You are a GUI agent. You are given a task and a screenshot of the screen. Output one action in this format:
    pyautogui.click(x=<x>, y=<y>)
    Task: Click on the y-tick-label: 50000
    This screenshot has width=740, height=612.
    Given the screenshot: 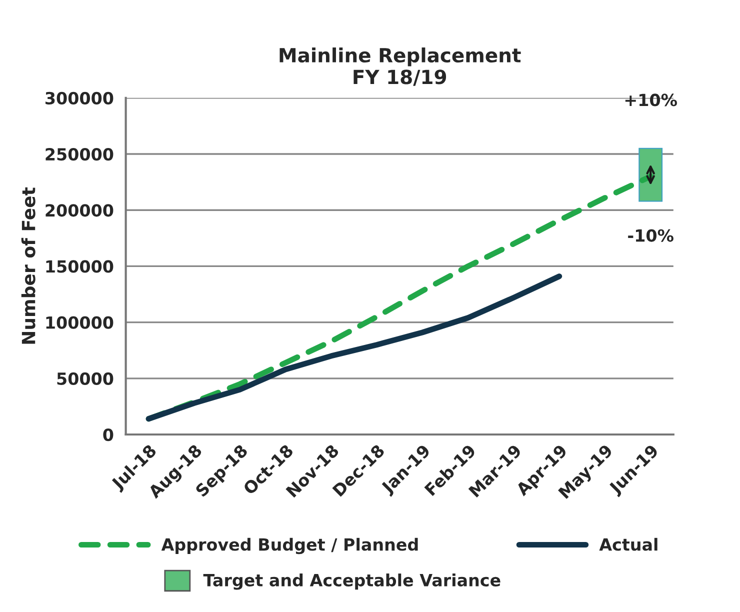 What is the action you would take?
    pyautogui.click(x=85, y=378)
    